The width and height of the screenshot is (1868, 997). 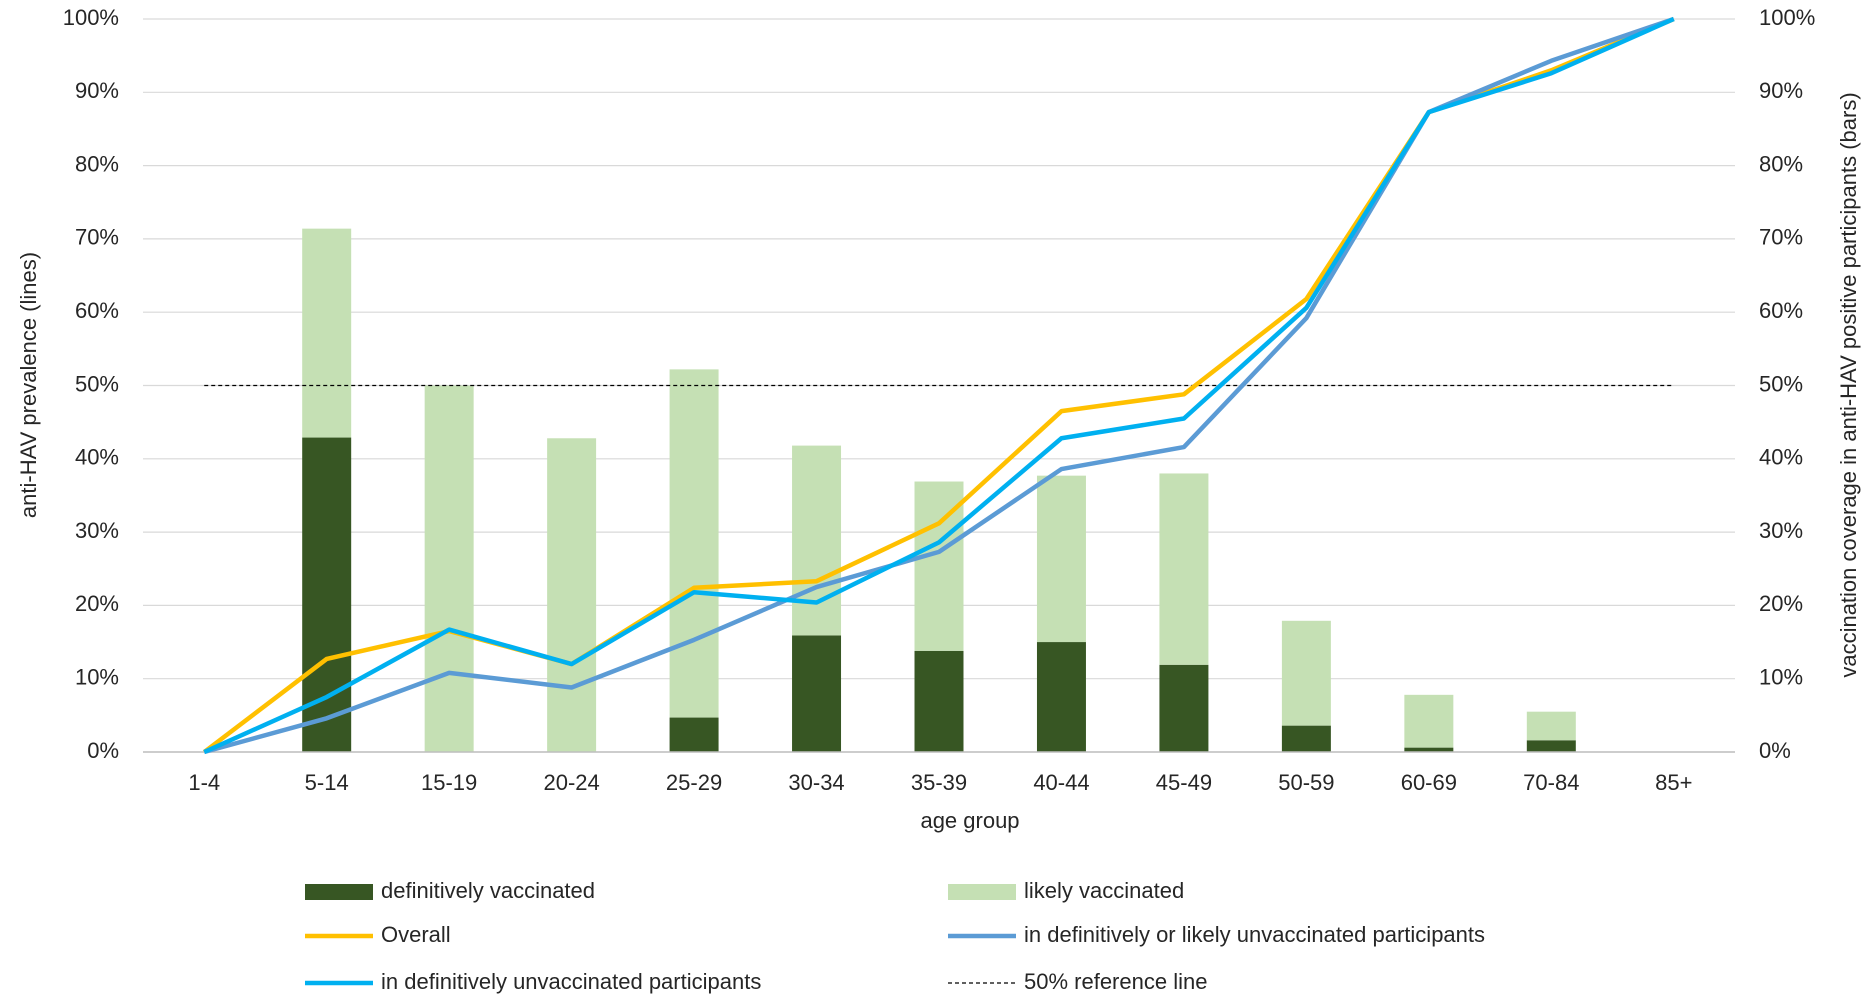 I want to click on y-tick-label: 60%, so click(x=97, y=310).